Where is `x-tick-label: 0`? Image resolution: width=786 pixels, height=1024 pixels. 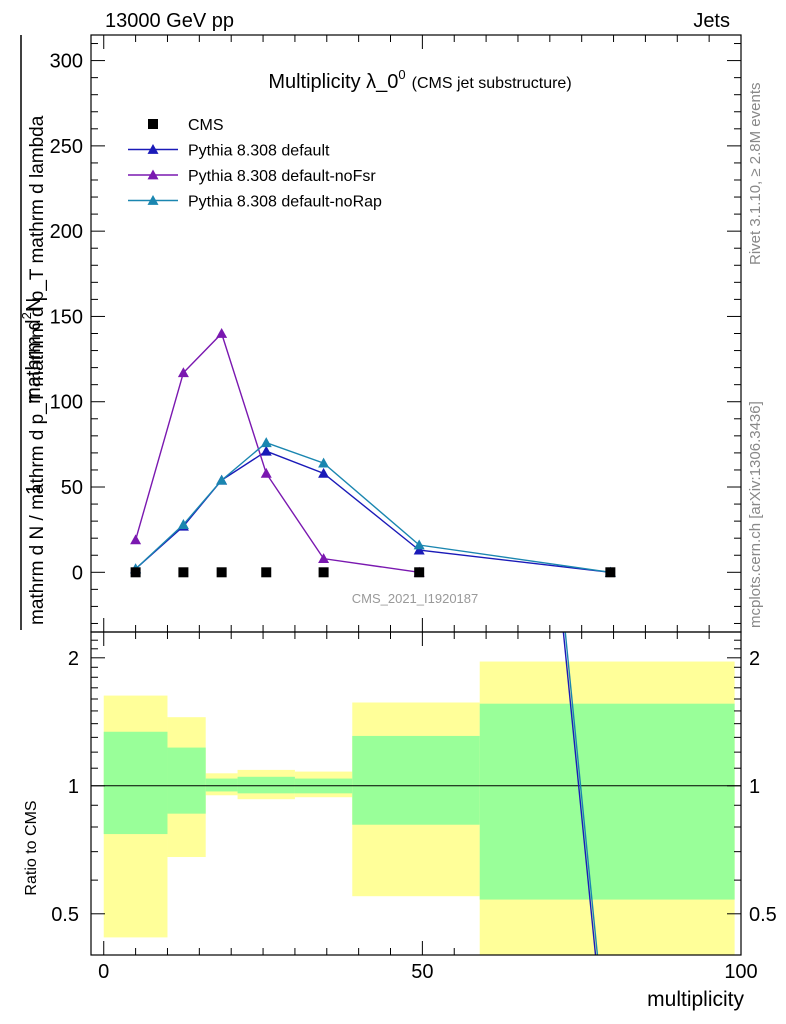 x-tick-label: 0 is located at coordinates (103, 972).